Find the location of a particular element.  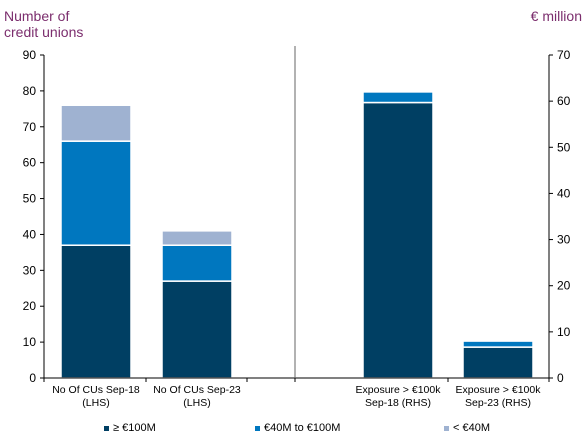

left-tick-label: 80 is located at coordinates (30, 91).